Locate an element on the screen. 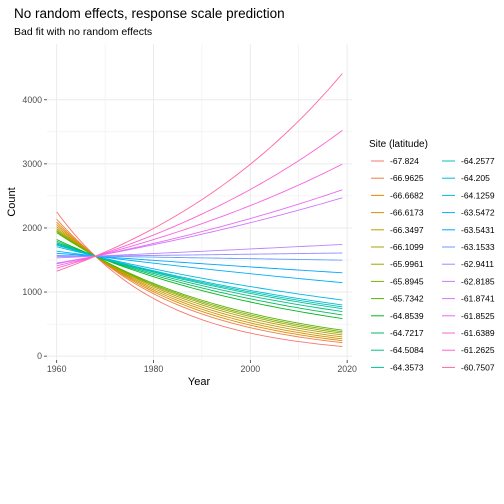 The width and height of the screenshot is (504, 504). y-tick-label: 0 is located at coordinates (39, 356).